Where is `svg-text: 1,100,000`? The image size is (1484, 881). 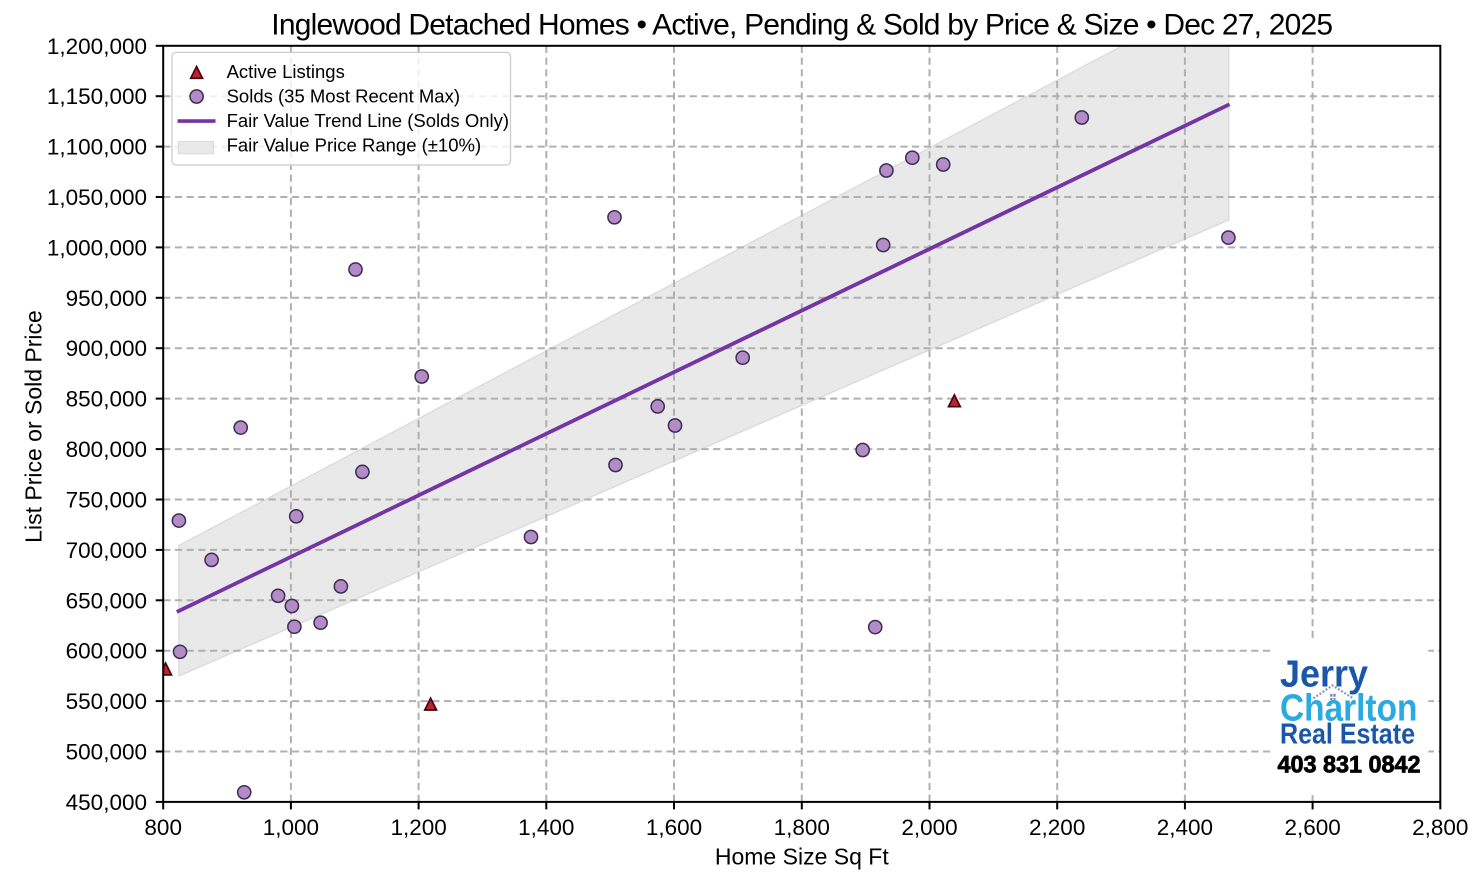
svg-text: 1,100,000 is located at coordinates (97, 147).